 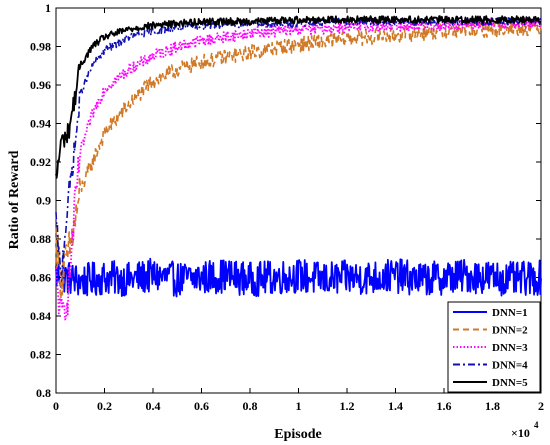 I want to click on y-tick-label: 0.8, so click(x=43, y=393).